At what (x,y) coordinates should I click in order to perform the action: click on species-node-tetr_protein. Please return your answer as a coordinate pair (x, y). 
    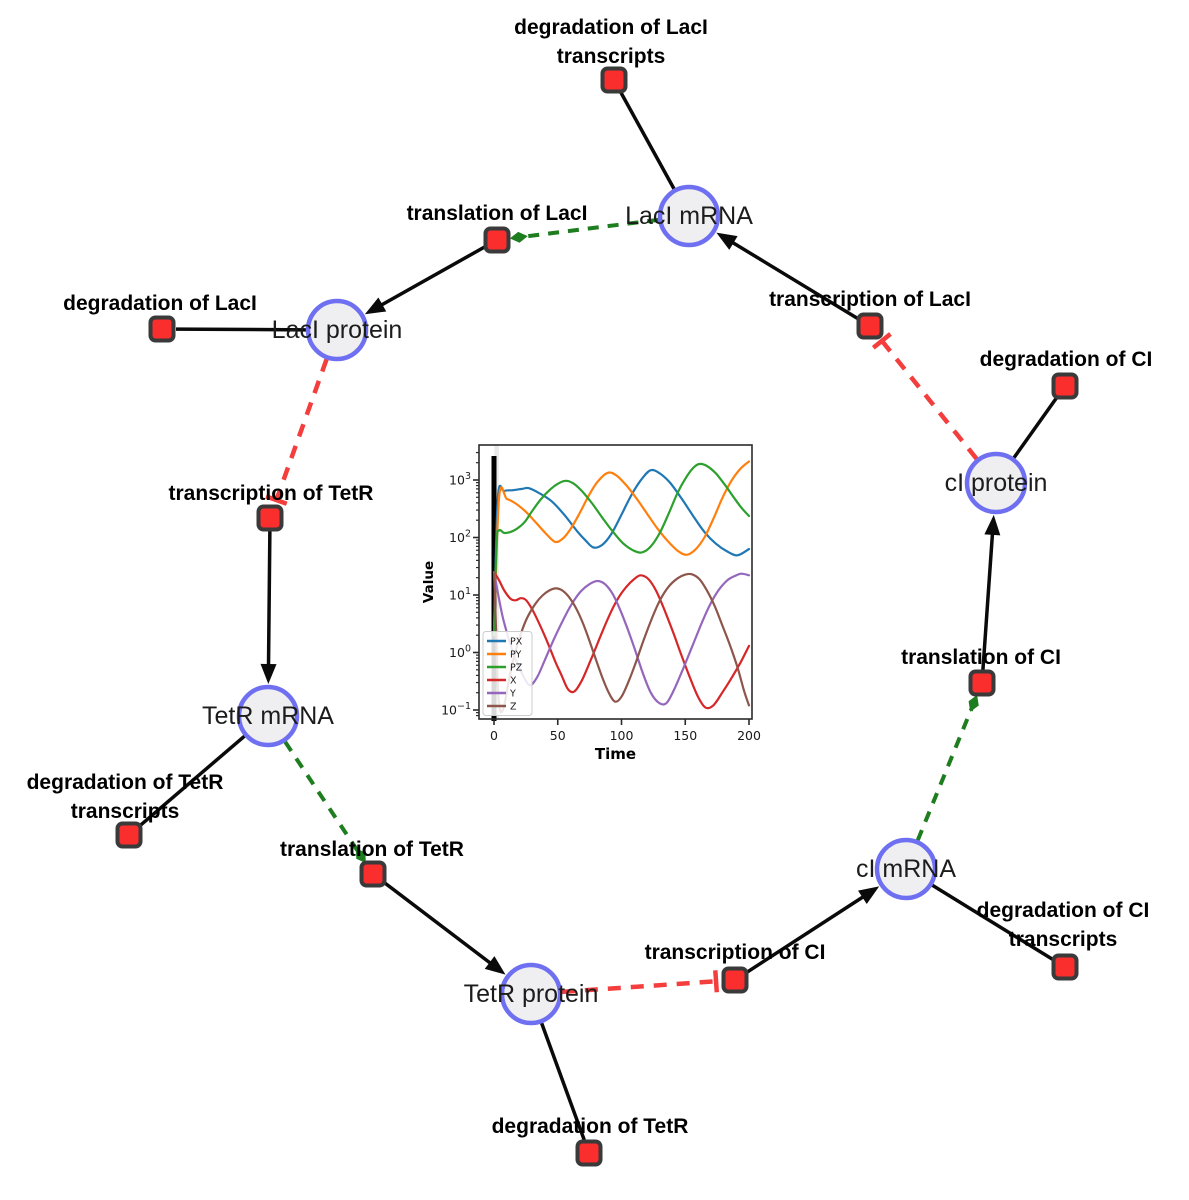
    Looking at the image, I should click on (531, 994).